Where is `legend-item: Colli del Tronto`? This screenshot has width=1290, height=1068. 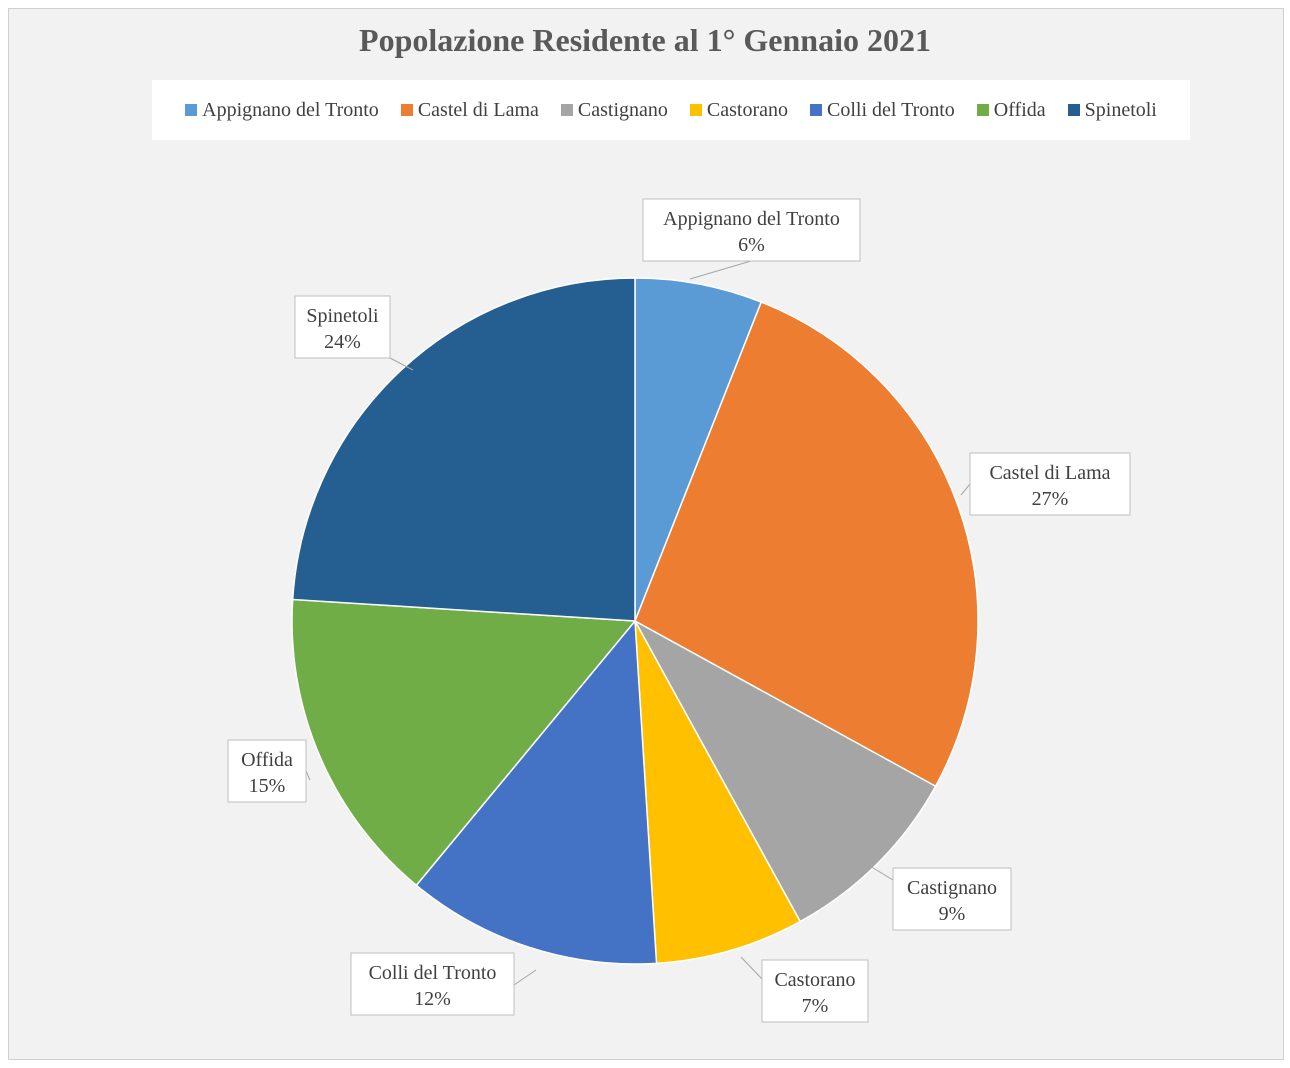 legend-item: Colli del Tronto is located at coordinates (882, 110).